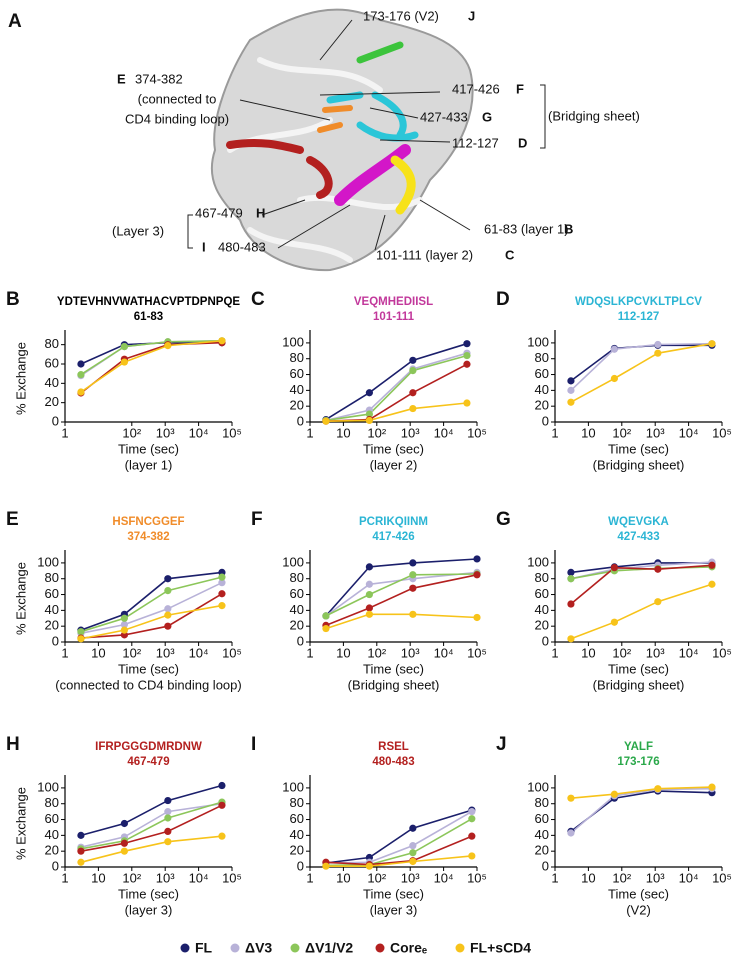  What do you see at coordinates (15, 21) in the screenshot?
I see `panel-letter: A` at bounding box center [15, 21].